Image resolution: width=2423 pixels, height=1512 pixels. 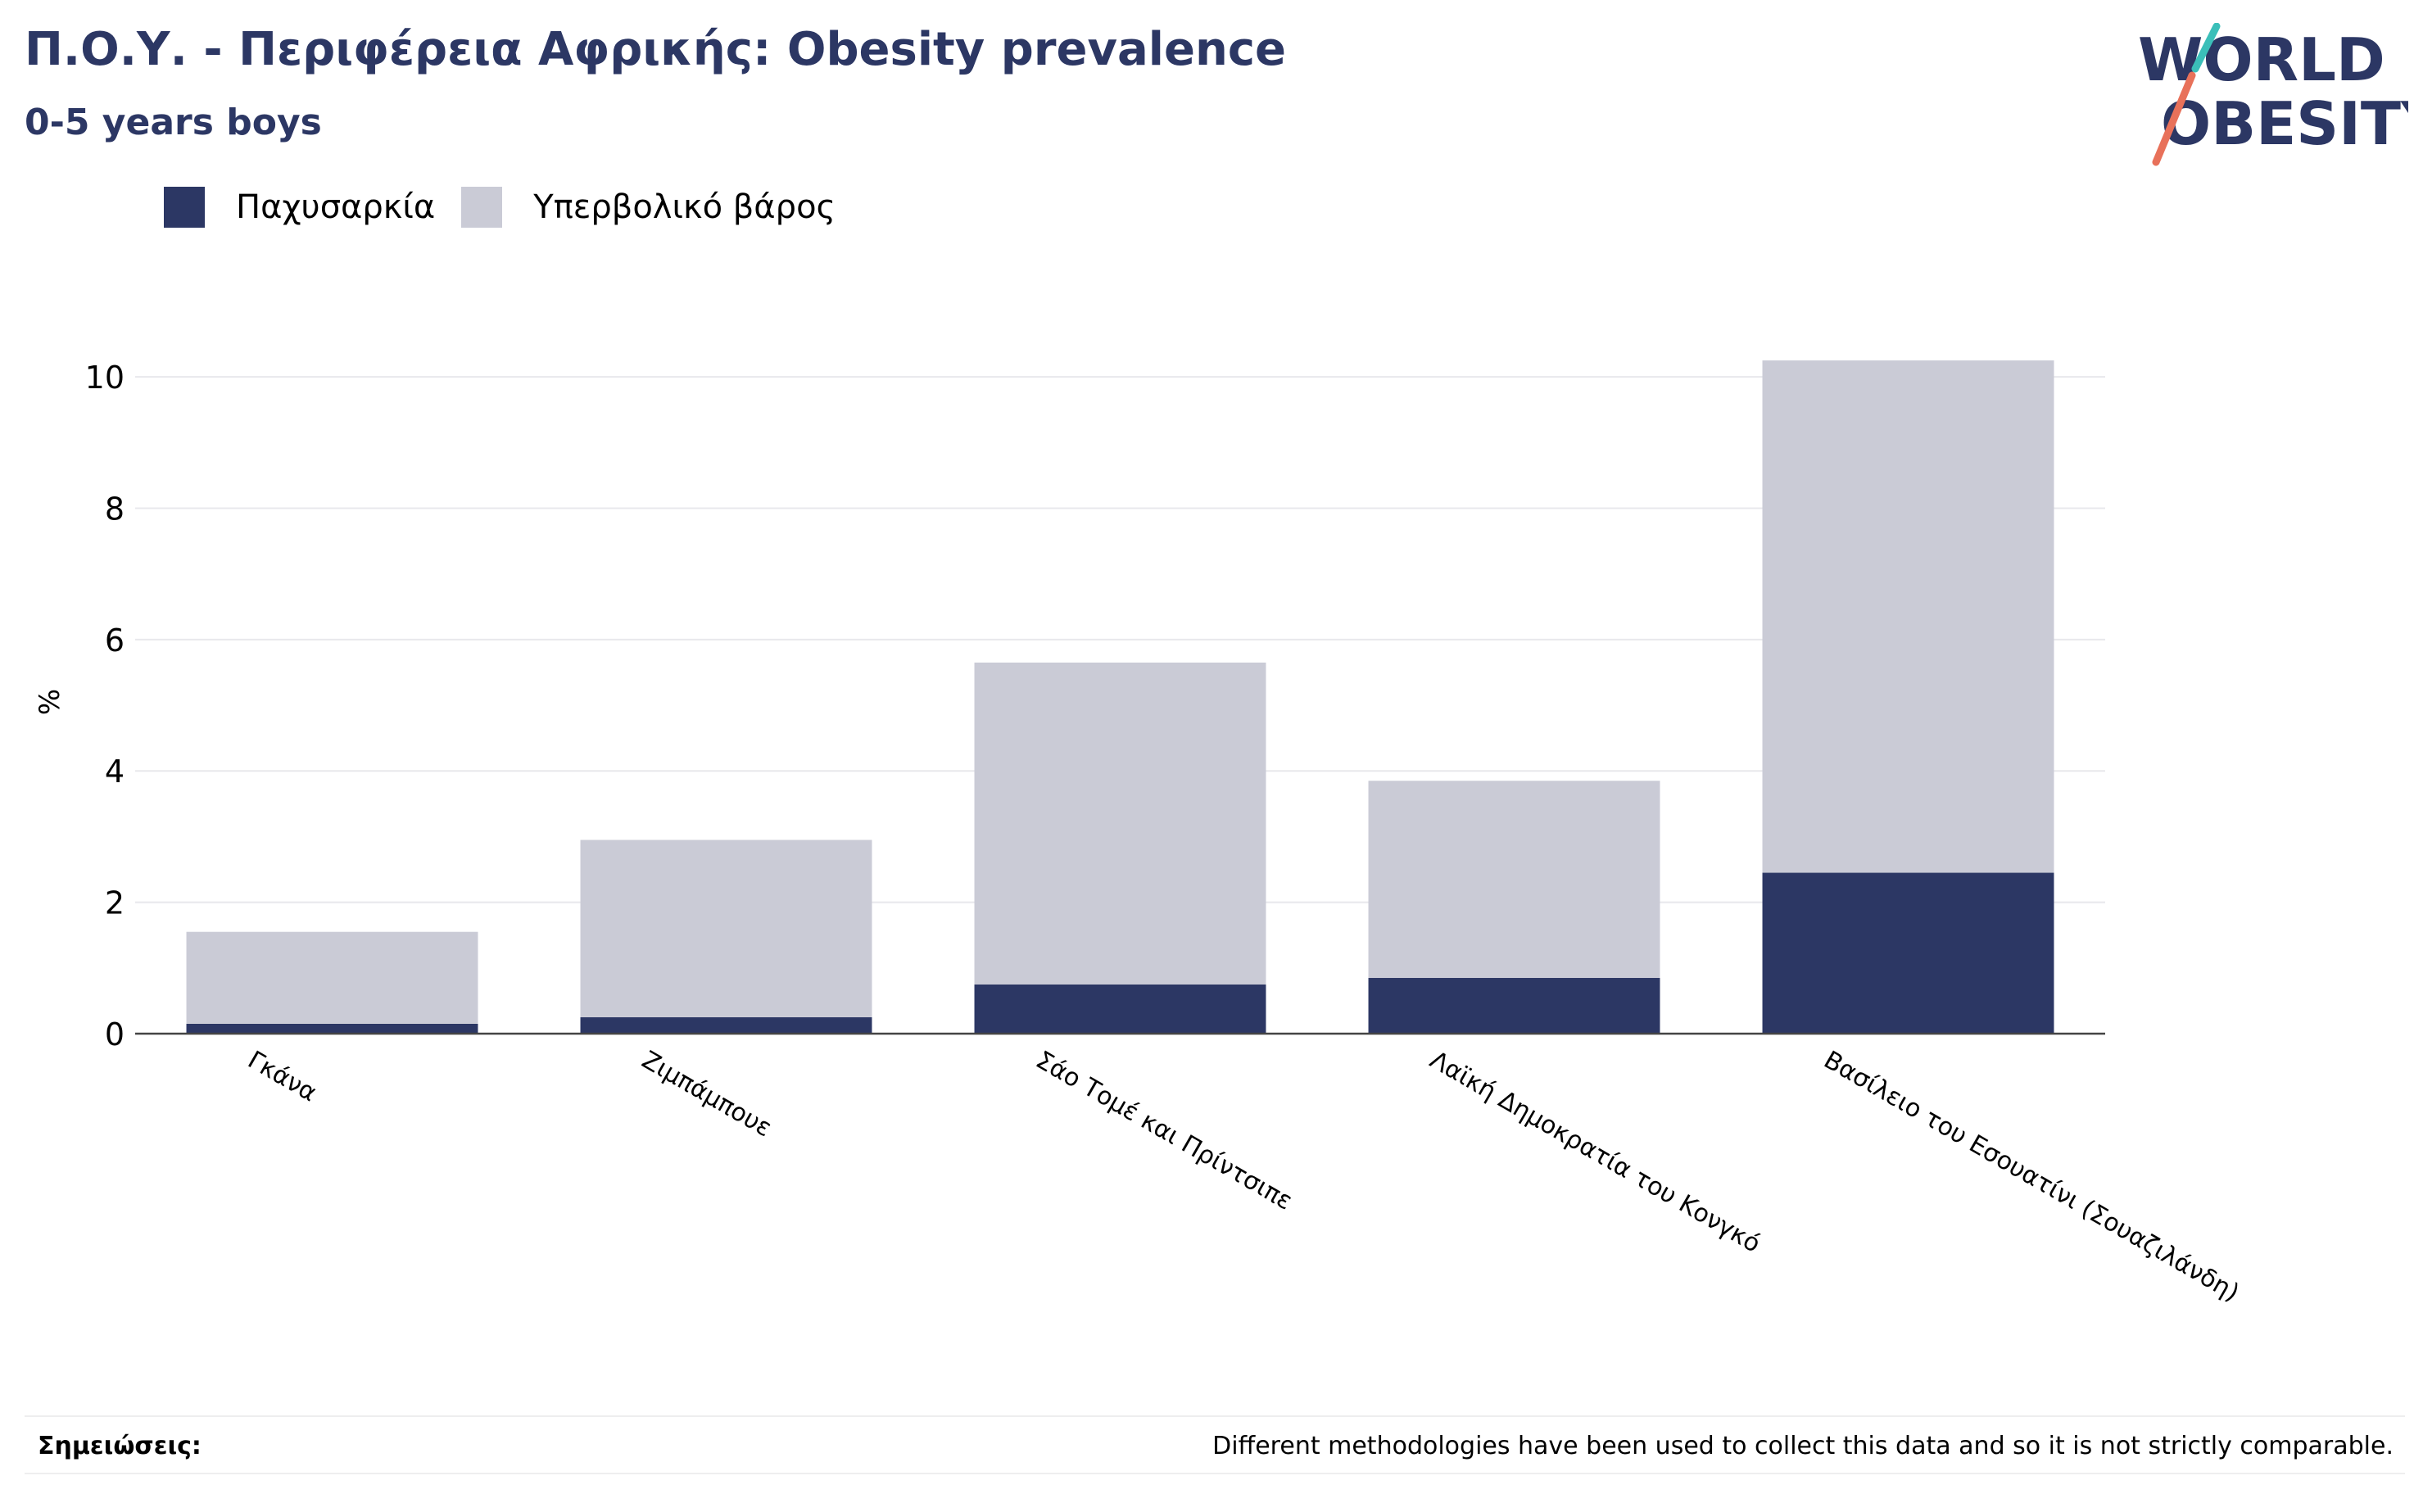 What do you see at coordinates (115, 903) in the screenshot?
I see `y-tick-label: 2` at bounding box center [115, 903].